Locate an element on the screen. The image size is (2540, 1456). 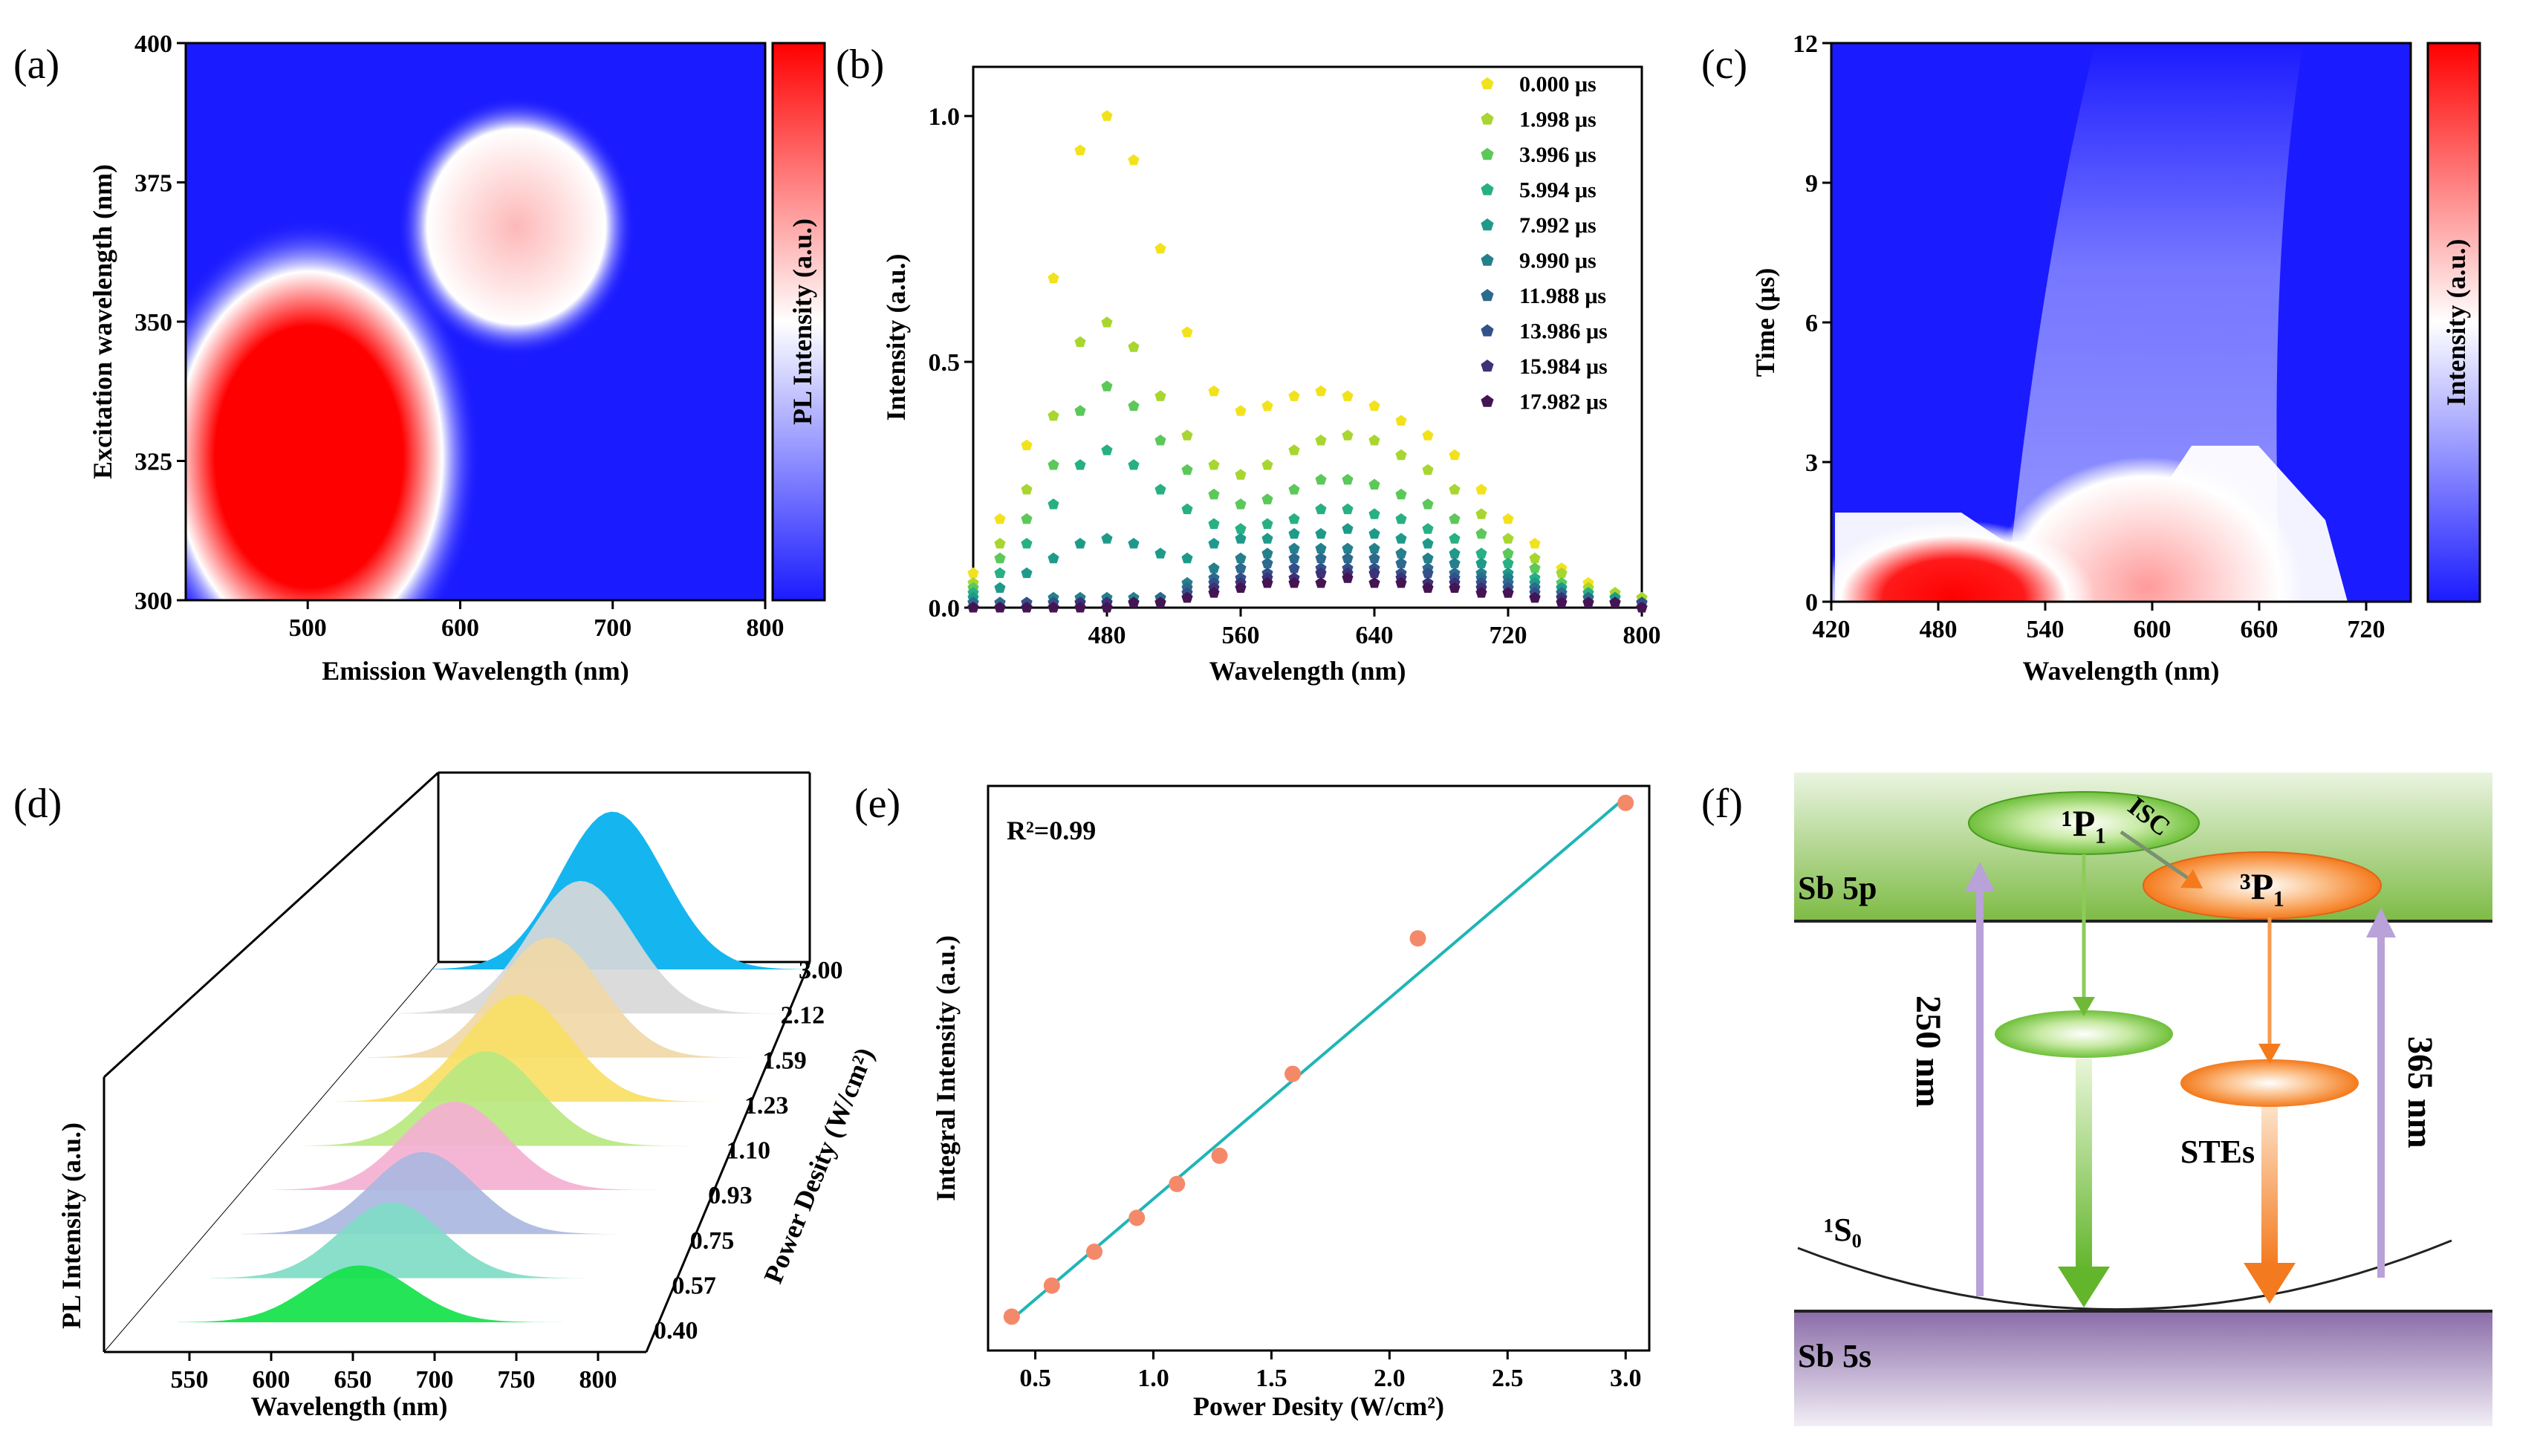
x-tick-label-b-3: 720 is located at coordinates (1508, 636).